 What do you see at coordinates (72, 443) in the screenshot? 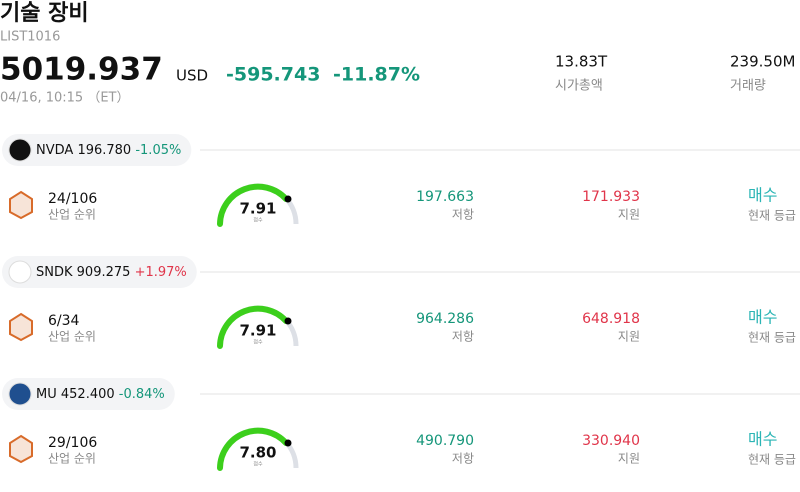
I see `rank: 29/106` at bounding box center [72, 443].